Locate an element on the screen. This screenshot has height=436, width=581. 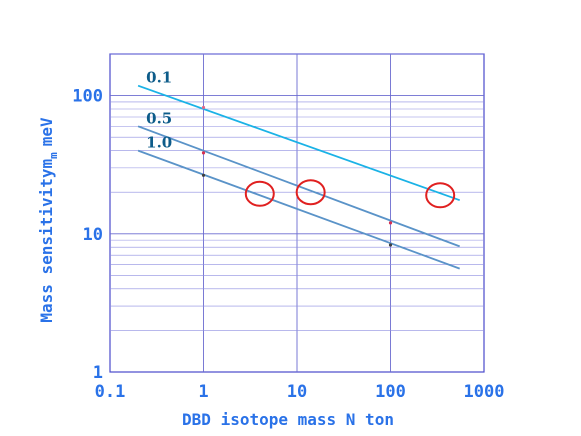
x-tick-label: 100 is located at coordinates (390, 392).